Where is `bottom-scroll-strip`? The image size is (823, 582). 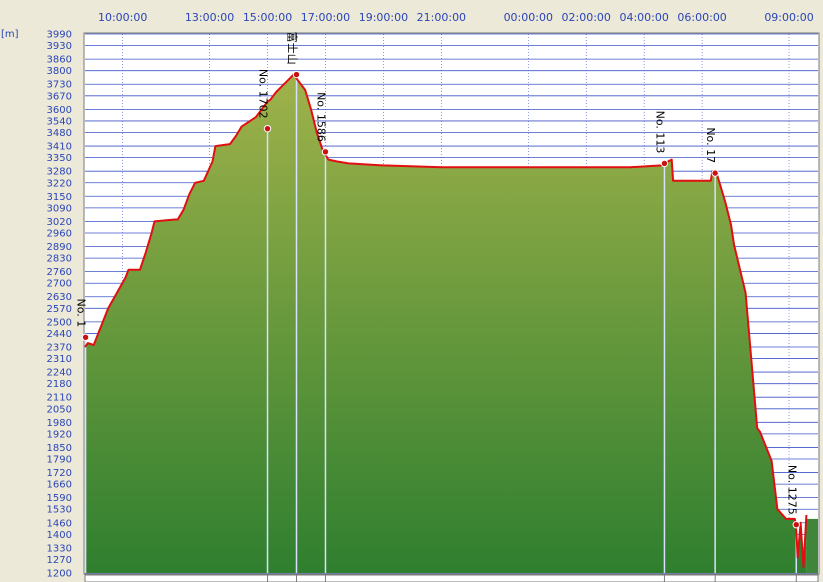
bottom-scroll-strip is located at coordinates (451, 578).